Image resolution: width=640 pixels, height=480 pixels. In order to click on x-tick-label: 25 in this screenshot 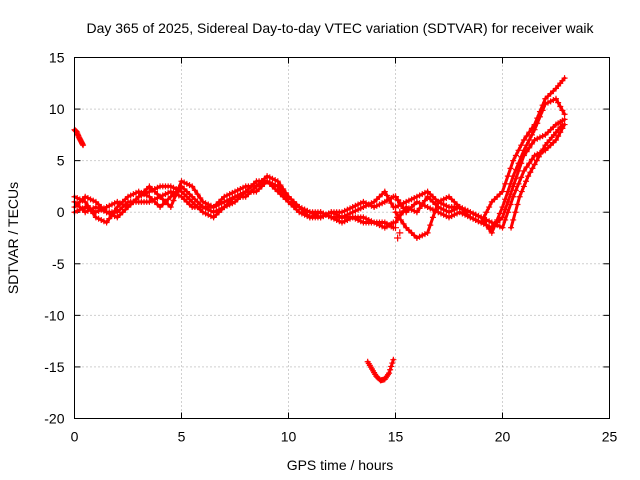, I will do `click(610, 437)`.